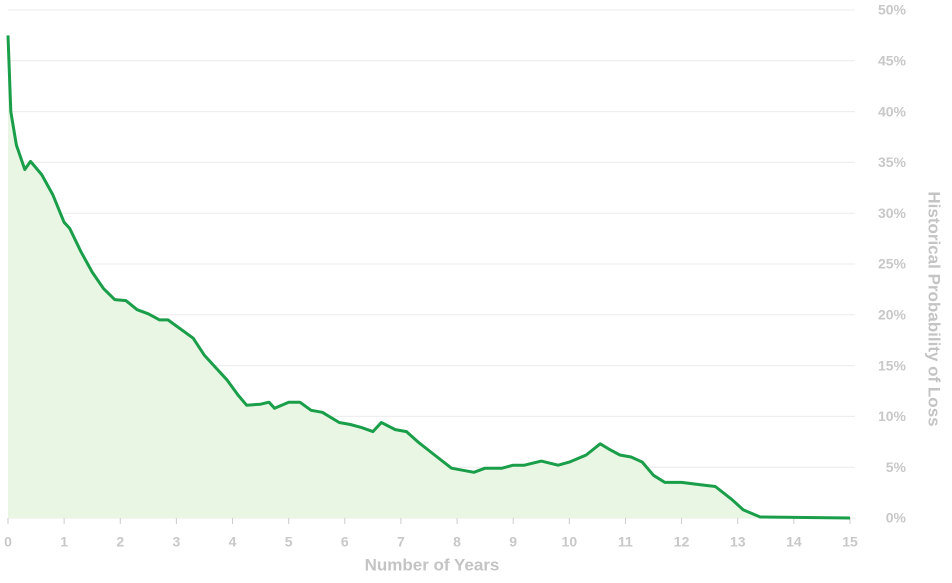 The height and width of the screenshot is (583, 952). What do you see at coordinates (850, 542) in the screenshot?
I see `x-tick-label: 15` at bounding box center [850, 542].